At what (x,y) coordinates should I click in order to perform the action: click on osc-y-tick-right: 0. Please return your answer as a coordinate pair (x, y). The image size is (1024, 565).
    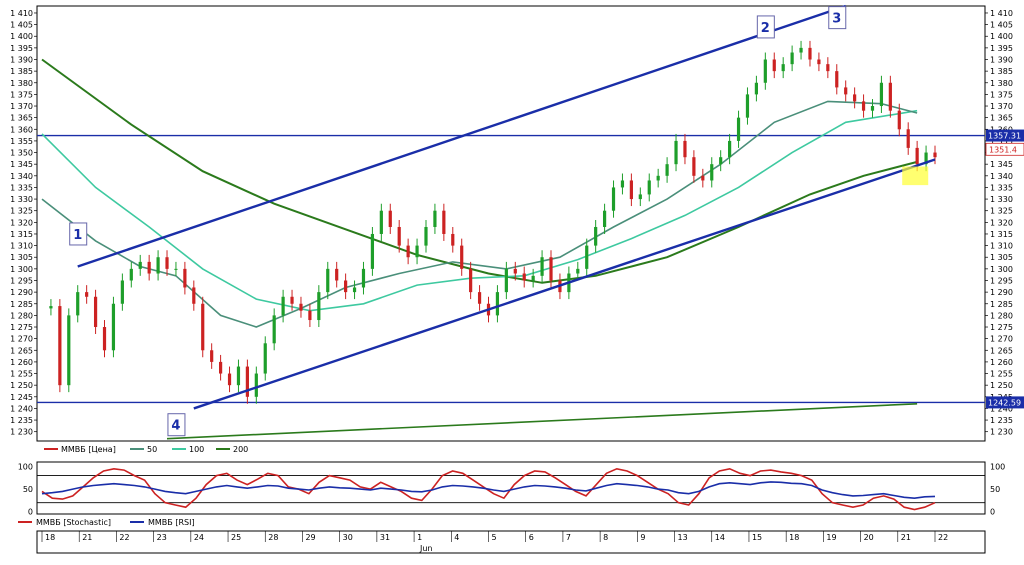
    Looking at the image, I should click on (992, 512).